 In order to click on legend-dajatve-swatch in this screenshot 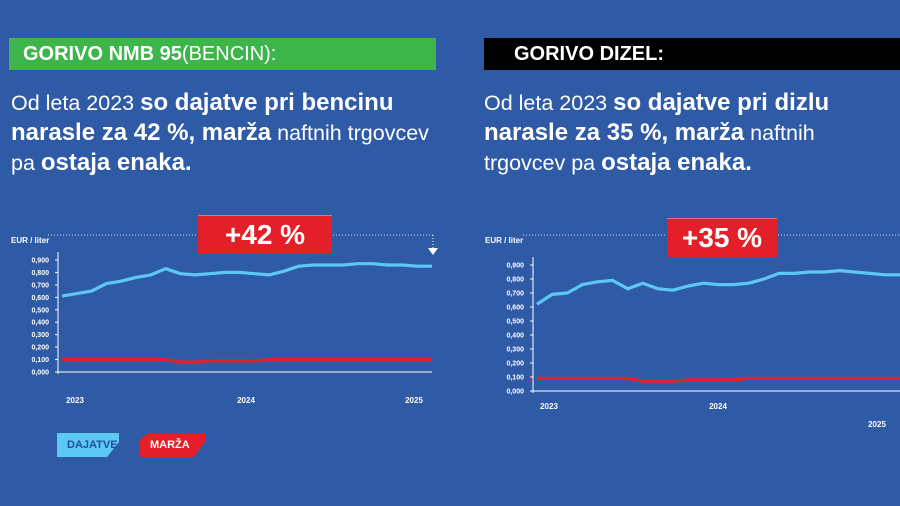, I will do `click(88, 445)`.